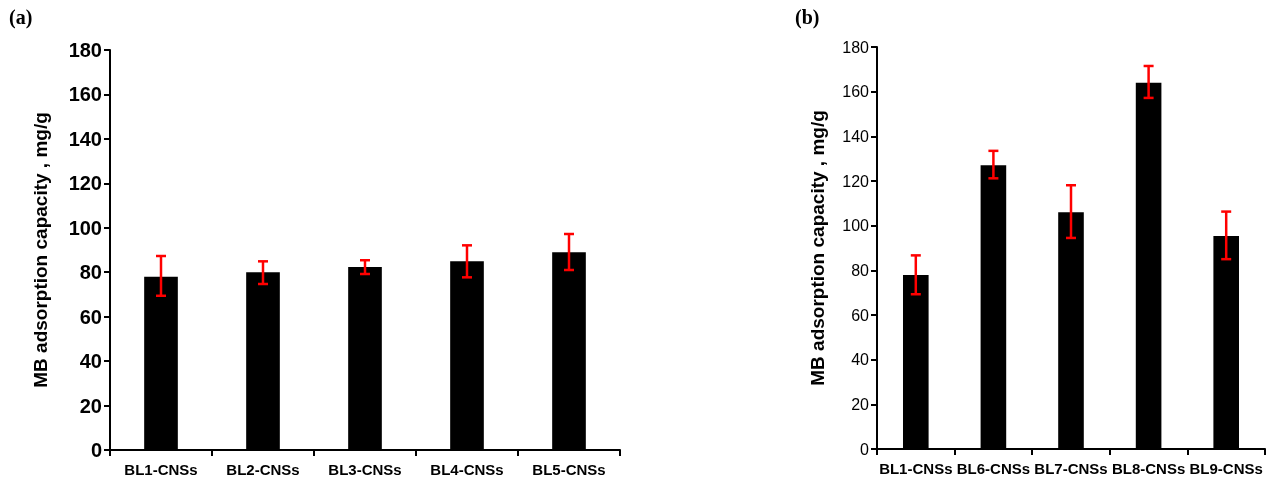 This screenshot has height=490, width=1279. I want to click on x-tick-label: BL2-CNSs, so click(263, 469).